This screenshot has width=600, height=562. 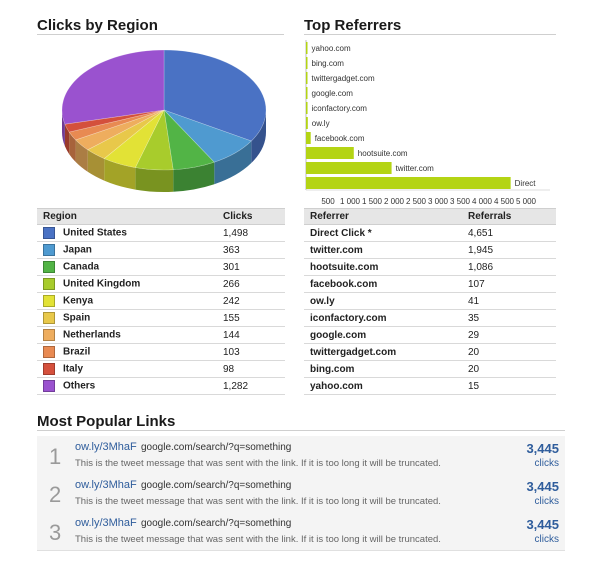 I want to click on referrer-name: facebook.com, so click(x=383, y=284).